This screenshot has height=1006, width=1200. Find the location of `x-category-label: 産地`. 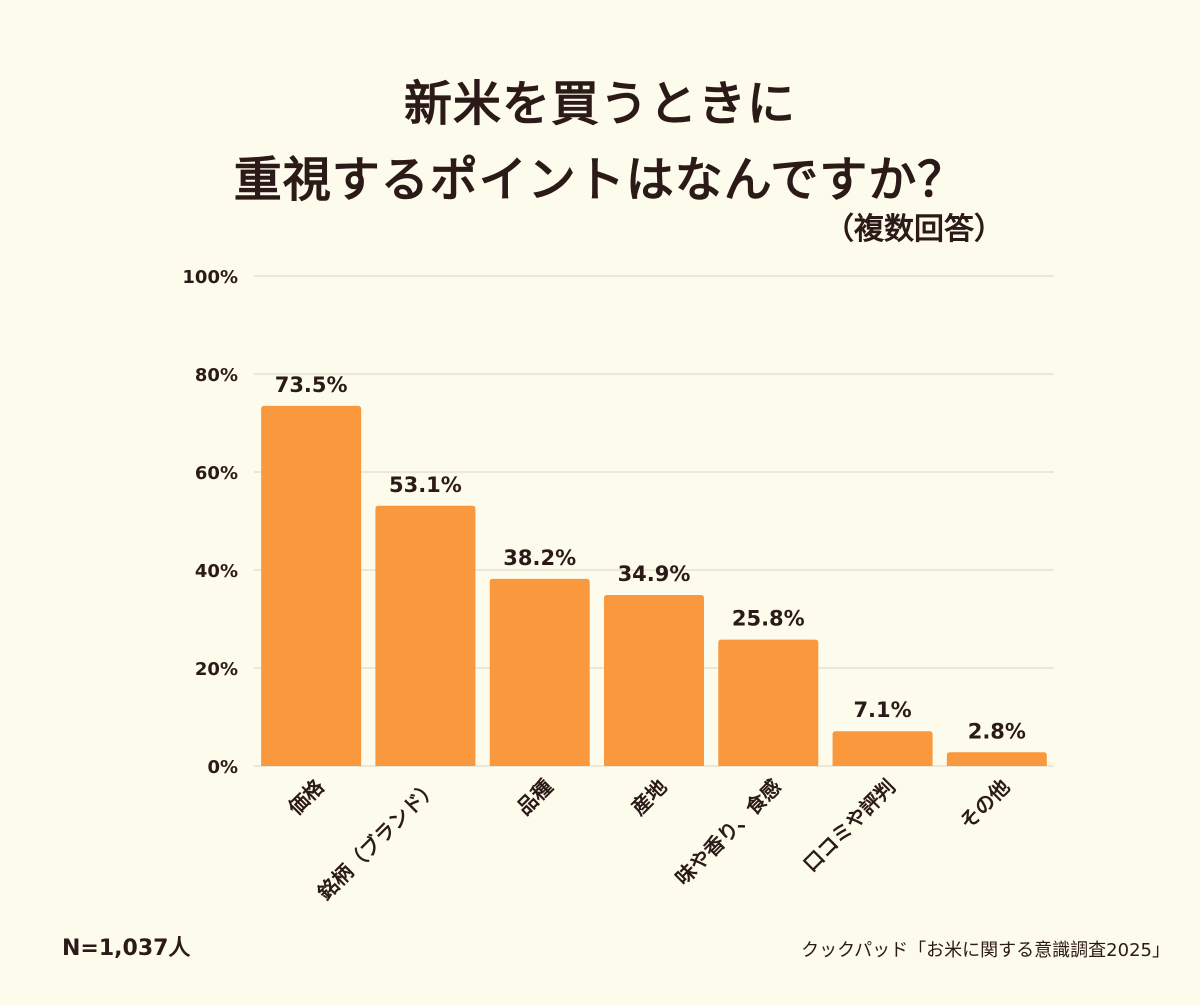

x-category-label: 産地 is located at coordinates (648, 797).